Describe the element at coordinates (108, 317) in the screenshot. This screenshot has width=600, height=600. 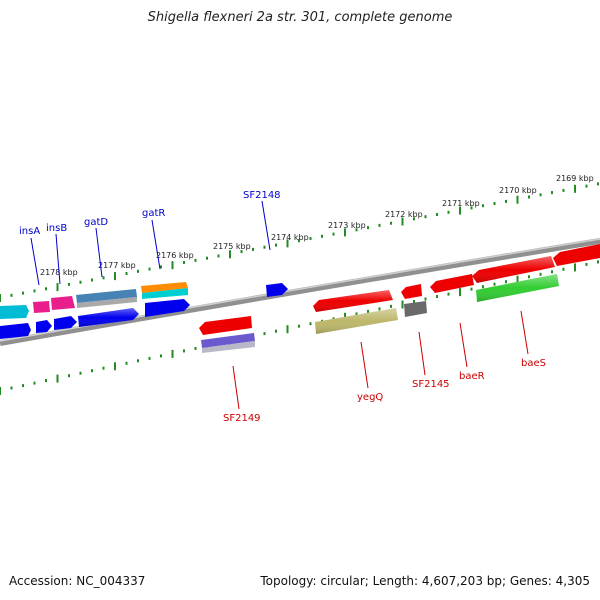
I see `shading` at that location.